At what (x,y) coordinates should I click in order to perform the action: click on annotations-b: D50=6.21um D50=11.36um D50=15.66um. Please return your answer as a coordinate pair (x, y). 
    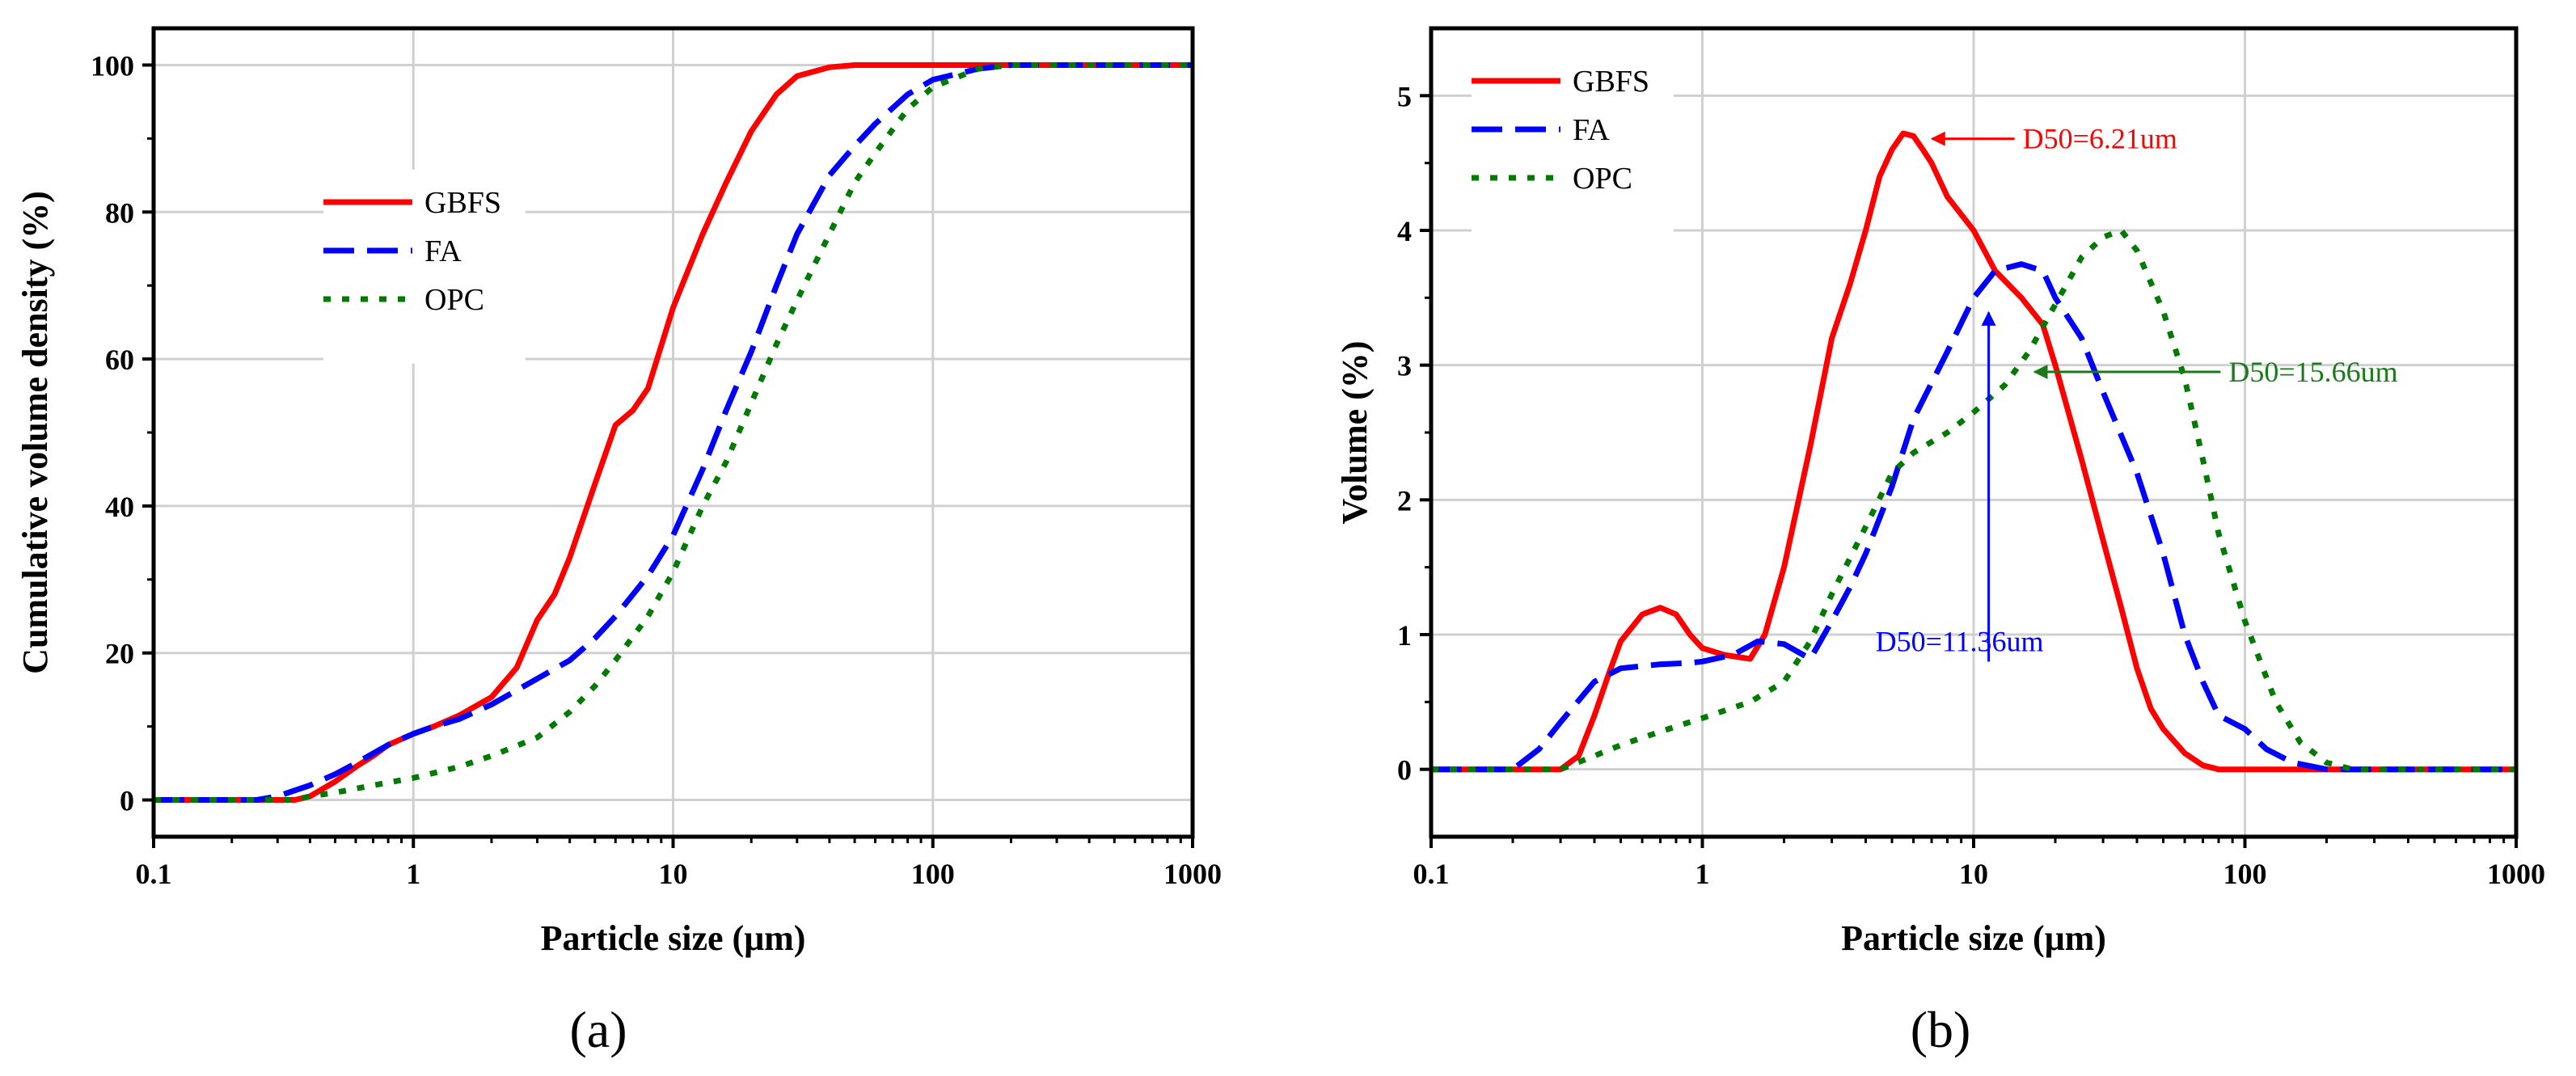
    Looking at the image, I should click on (2137, 392).